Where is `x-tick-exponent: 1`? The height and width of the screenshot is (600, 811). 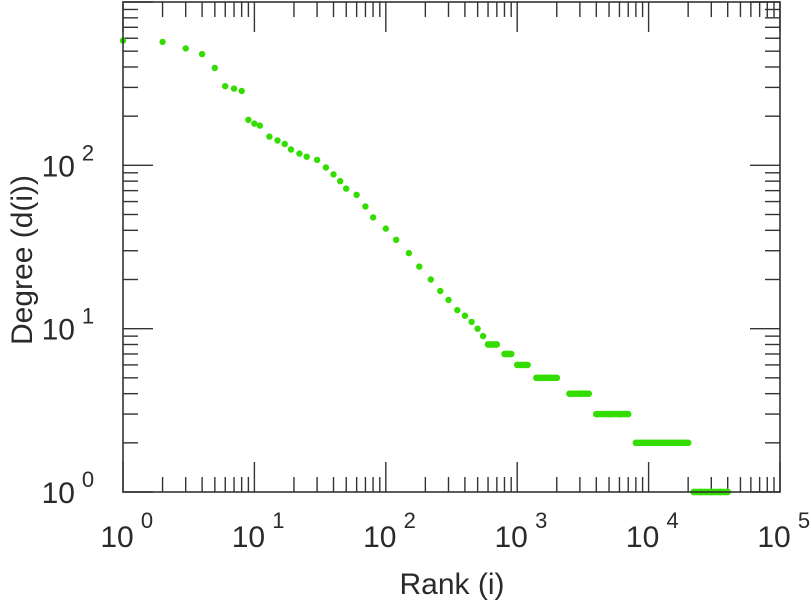
x-tick-exponent: 1 is located at coordinates (278, 520).